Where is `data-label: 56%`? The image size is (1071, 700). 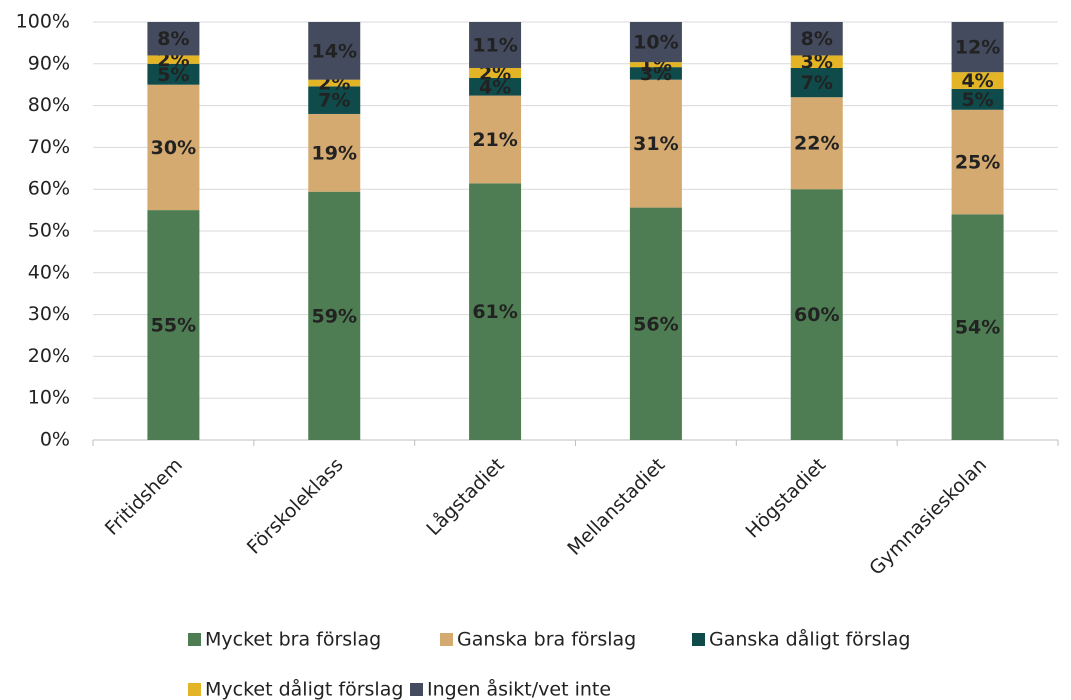 data-label: 56% is located at coordinates (655, 324).